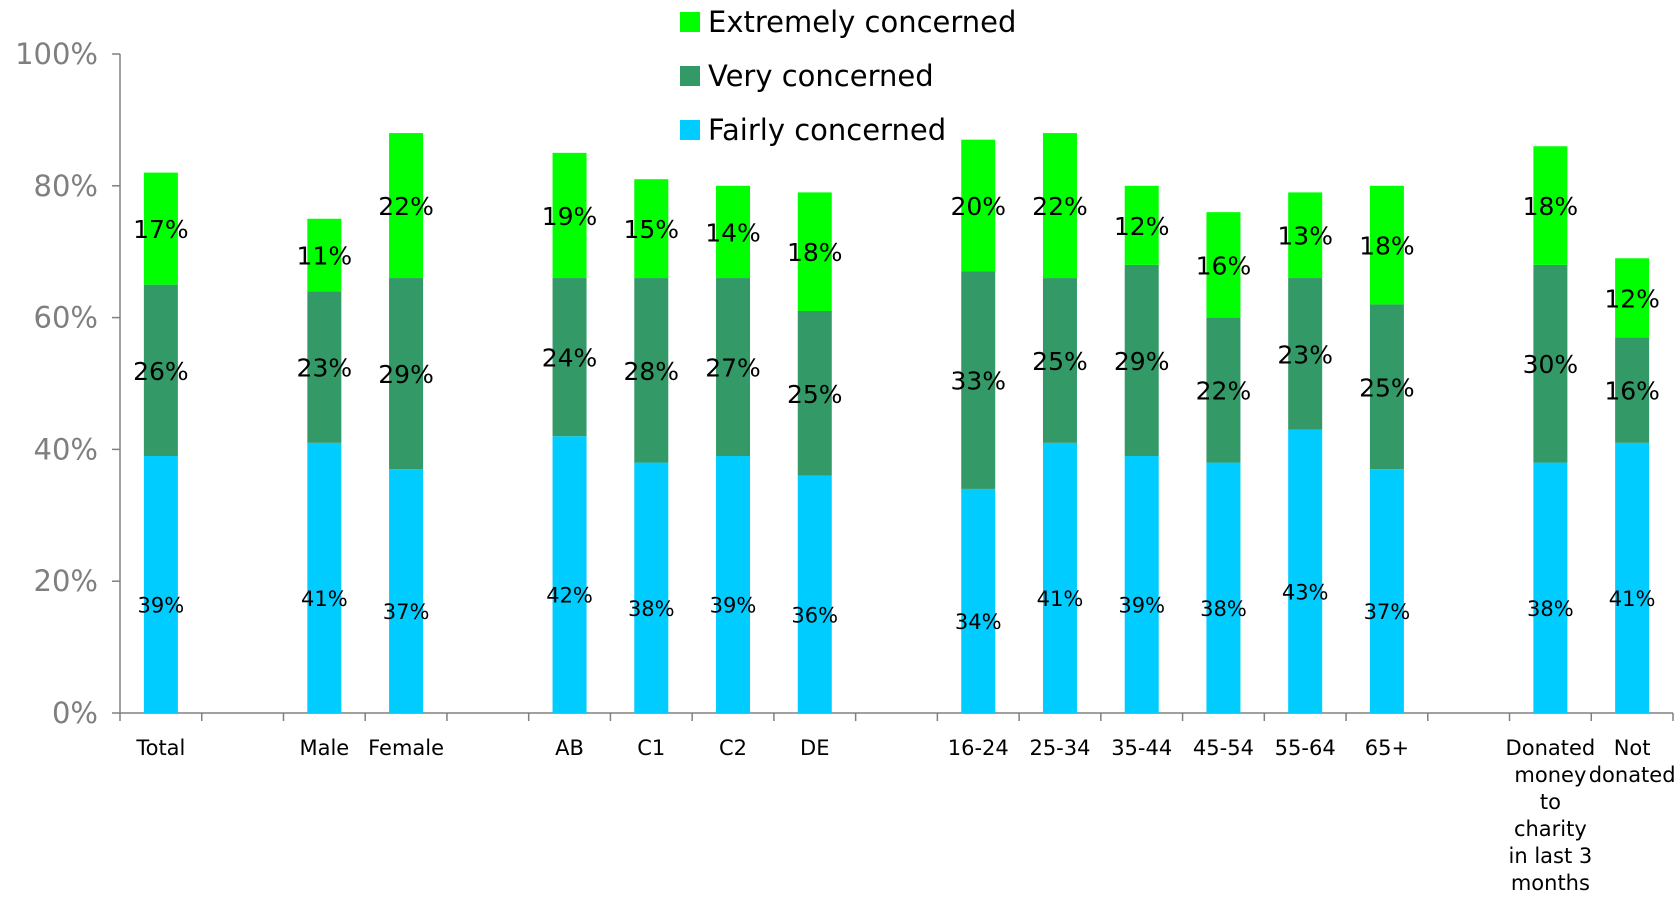  What do you see at coordinates (1305, 592) in the screenshot?
I see `data-label: 43%` at bounding box center [1305, 592].